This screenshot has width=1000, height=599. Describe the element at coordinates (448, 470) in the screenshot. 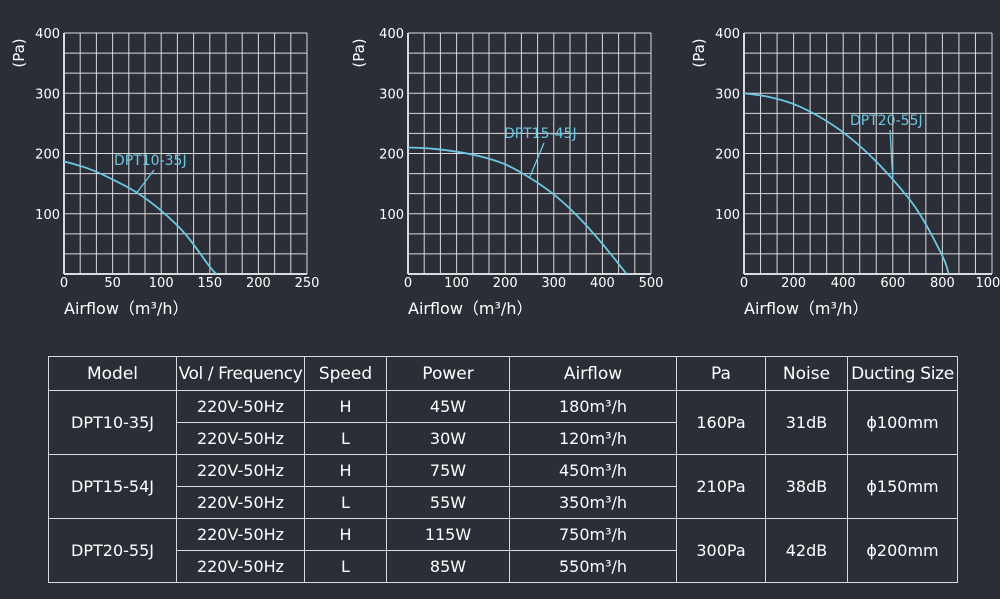

I see `power-cell: 75W` at that location.